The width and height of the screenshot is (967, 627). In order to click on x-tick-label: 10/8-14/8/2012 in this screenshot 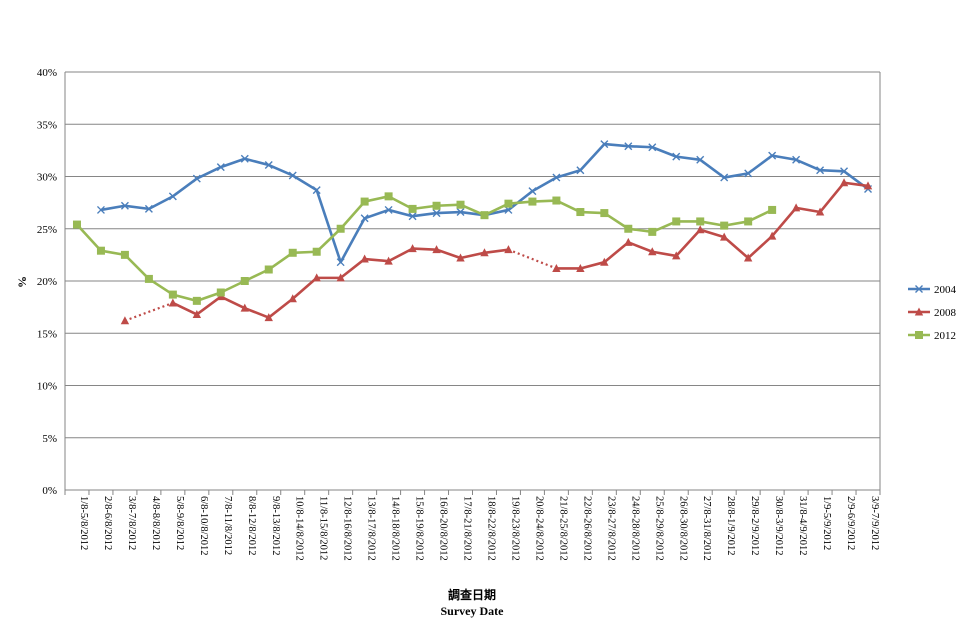, I will do `click(299, 528)`.